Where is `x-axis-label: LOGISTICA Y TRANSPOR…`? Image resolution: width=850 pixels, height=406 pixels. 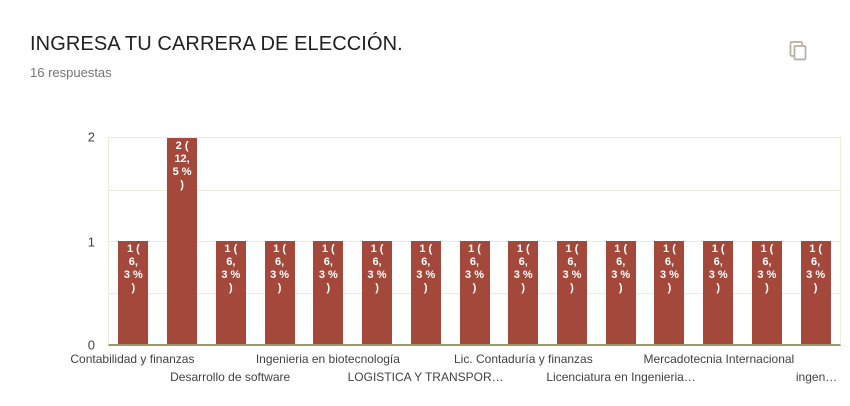
x-axis-label: LOGISTICA Y TRANSPOR… is located at coordinates (425, 377).